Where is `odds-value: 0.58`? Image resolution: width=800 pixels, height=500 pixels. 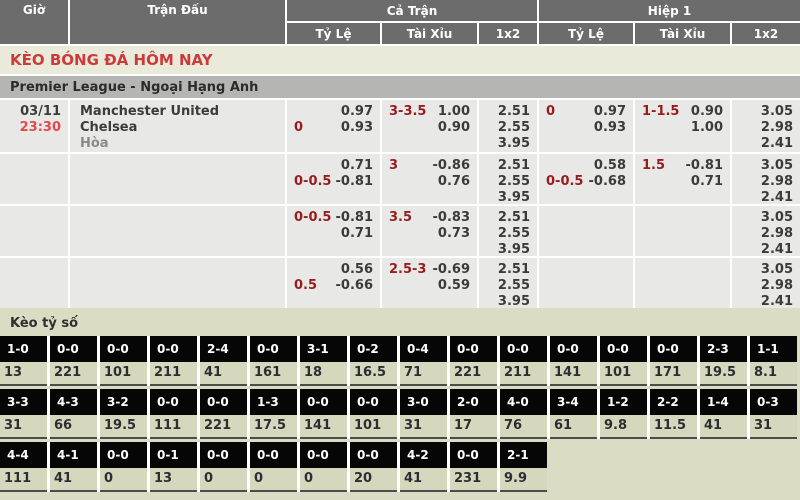
odds-value: 0.58 is located at coordinates (609, 165).